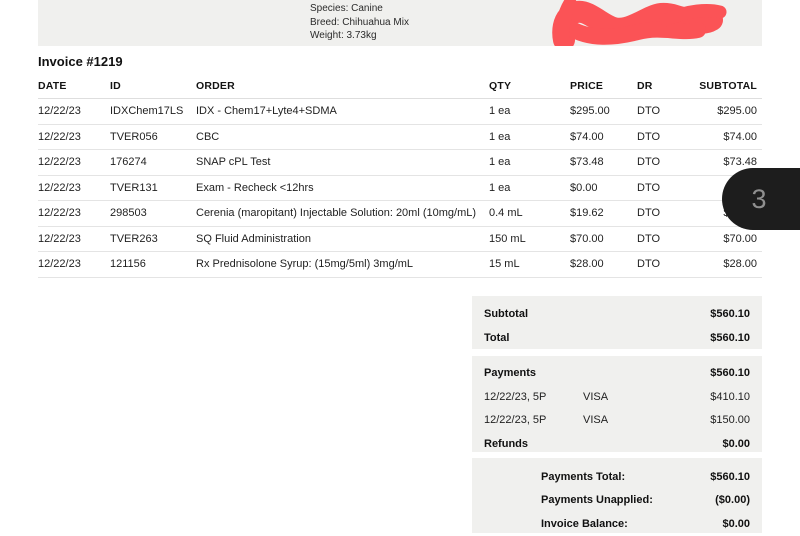 Image resolution: width=800 pixels, height=536 pixels. What do you see at coordinates (506, 444) in the screenshot?
I see `refunds-label: Refunds` at bounding box center [506, 444].